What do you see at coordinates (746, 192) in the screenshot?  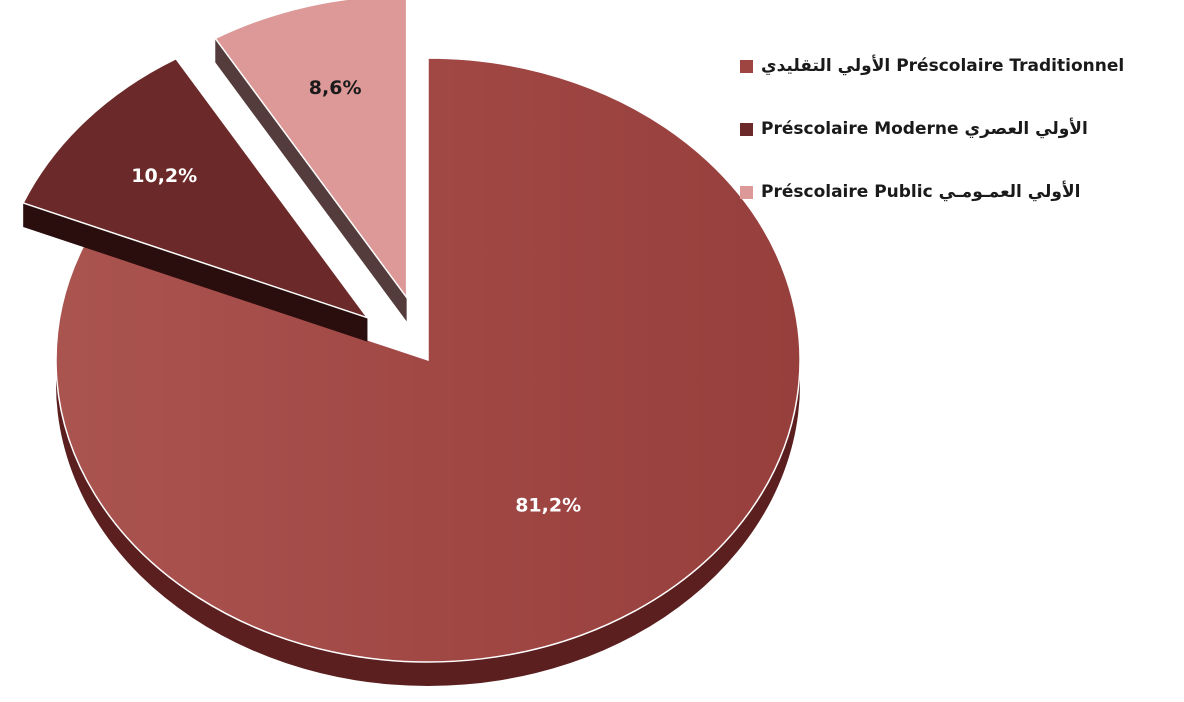 I see `legend-swatch-public` at bounding box center [746, 192].